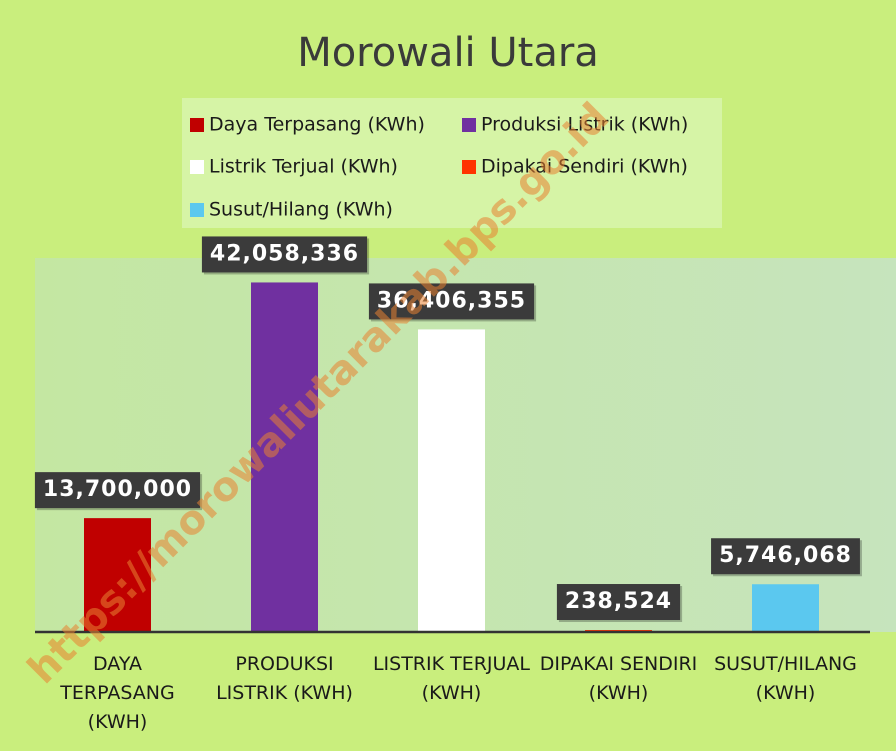  What do you see at coordinates (451, 678) in the screenshot?
I see `x-tick-label: LISTRIK TERJUAL (KWH)` at bounding box center [451, 678].